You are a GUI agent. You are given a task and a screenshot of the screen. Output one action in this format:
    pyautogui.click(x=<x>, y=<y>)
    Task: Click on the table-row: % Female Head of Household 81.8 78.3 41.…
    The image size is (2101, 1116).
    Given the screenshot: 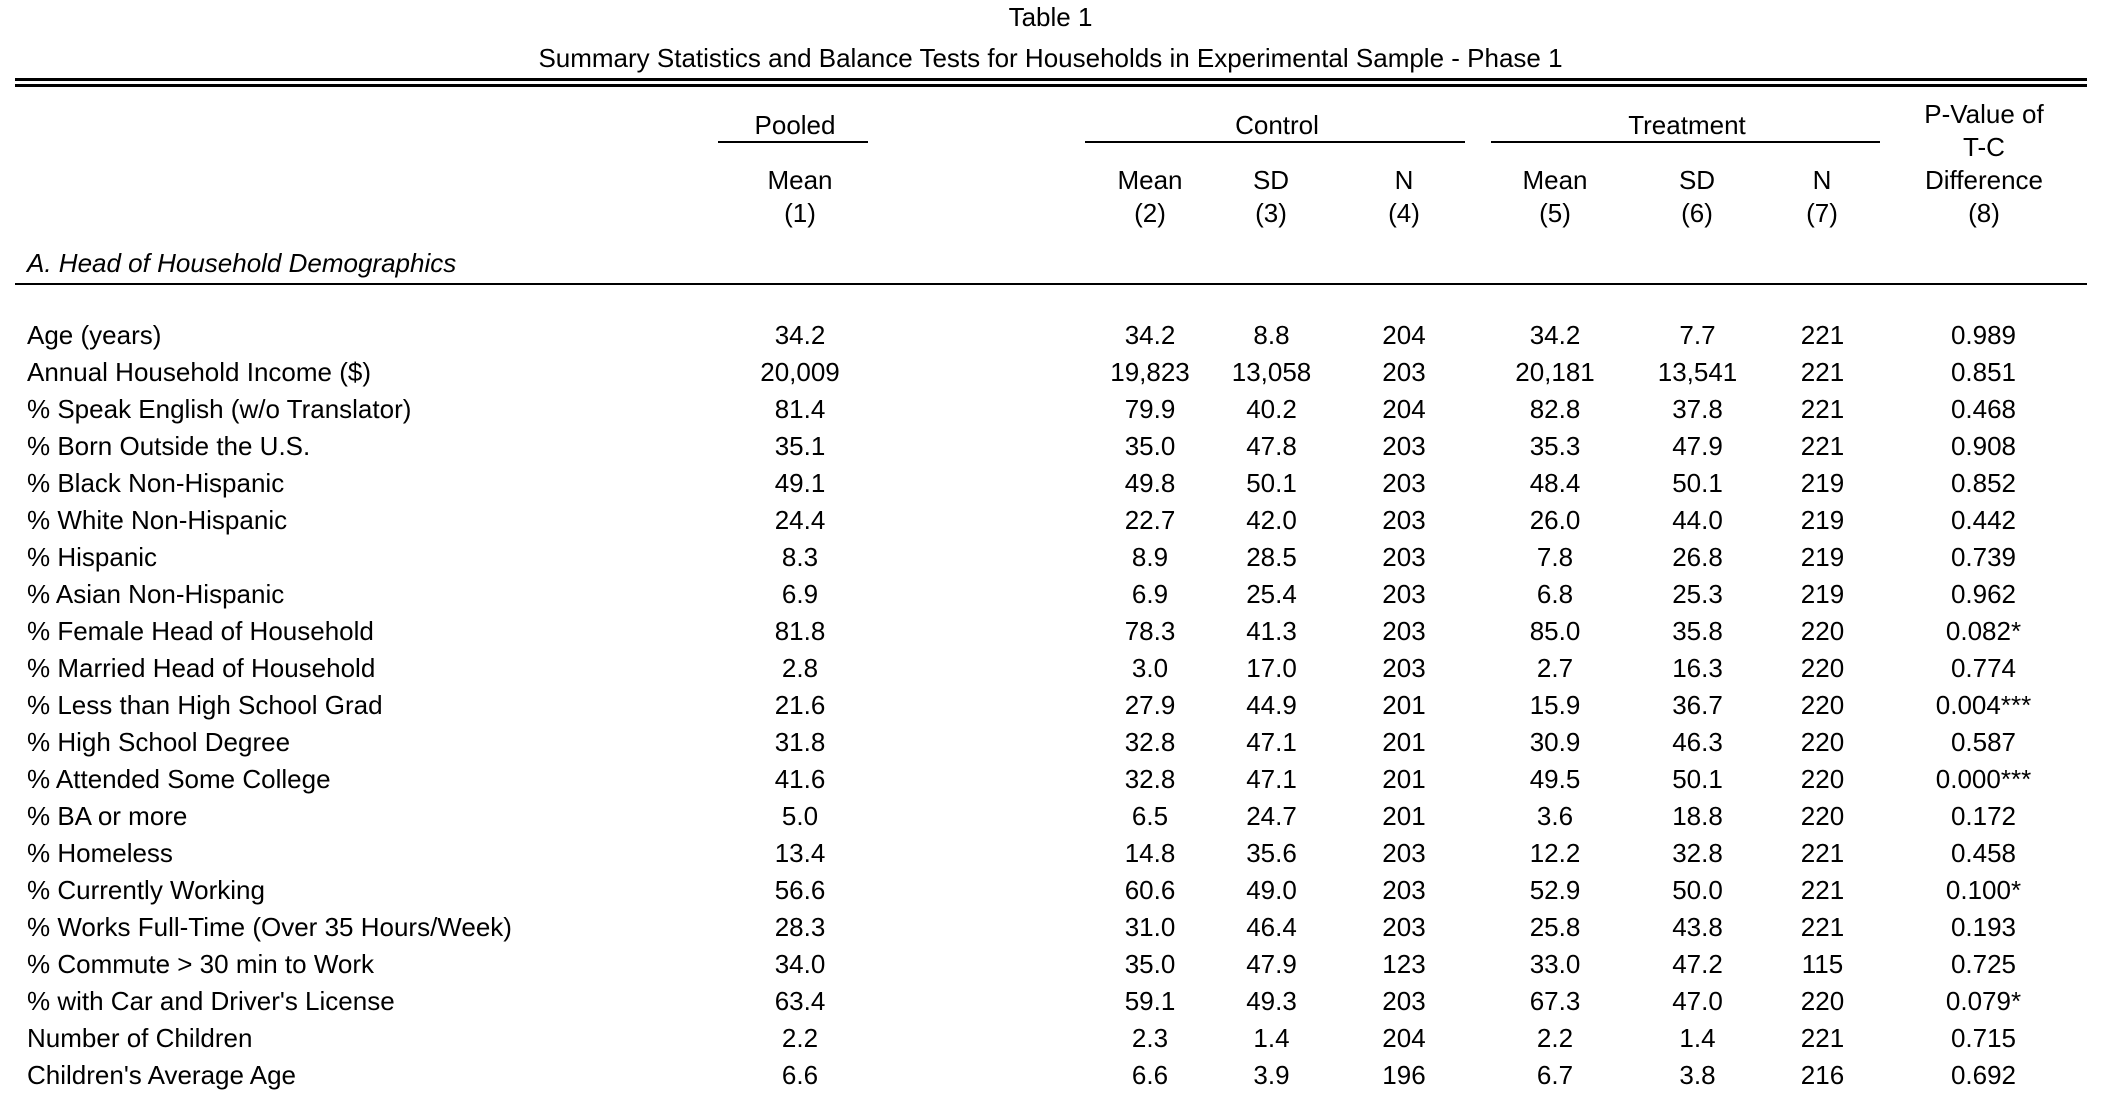 What is the action you would take?
    pyautogui.click(x=1051, y=630)
    